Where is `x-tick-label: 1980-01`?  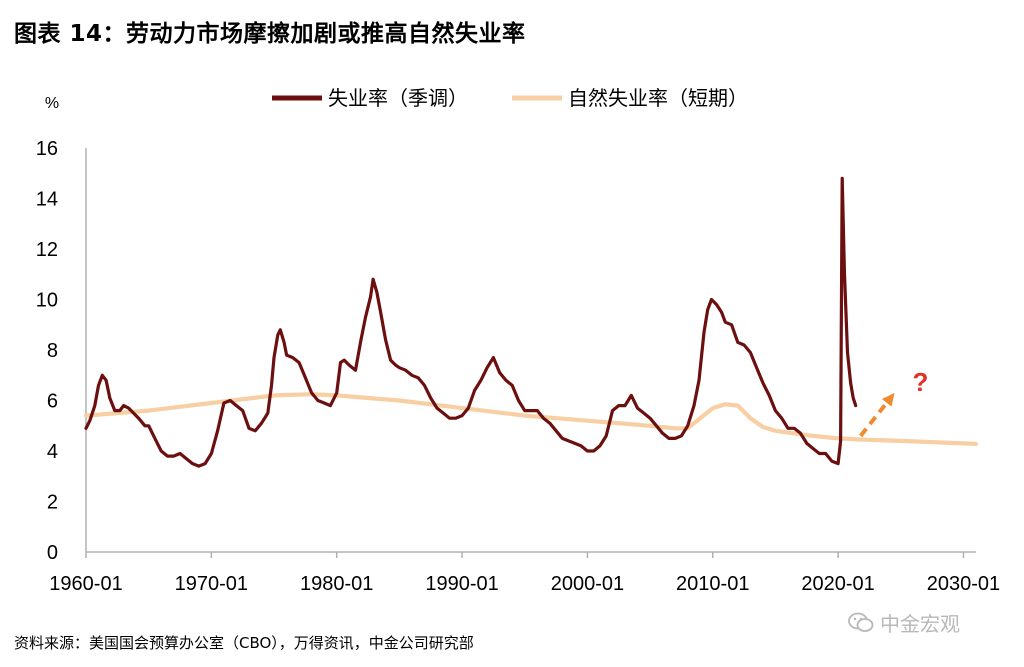 x-tick-label: 1980-01 is located at coordinates (336, 584).